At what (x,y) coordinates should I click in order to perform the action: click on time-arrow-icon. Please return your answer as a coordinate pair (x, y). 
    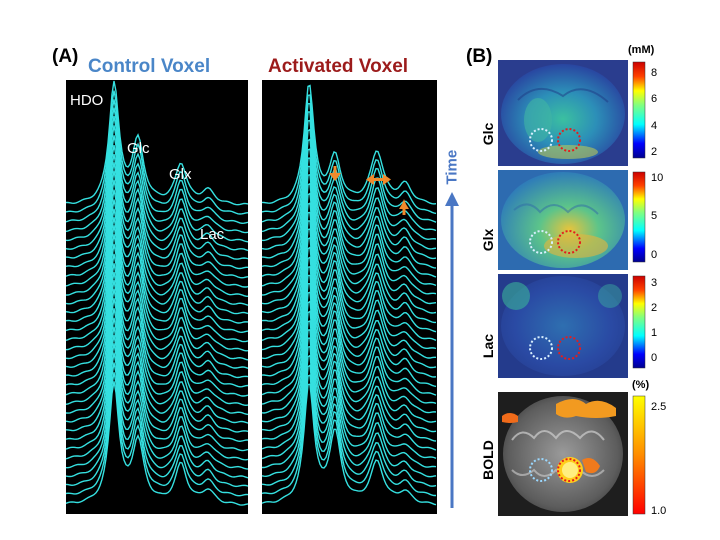
    Looking at the image, I should click on (452, 350).